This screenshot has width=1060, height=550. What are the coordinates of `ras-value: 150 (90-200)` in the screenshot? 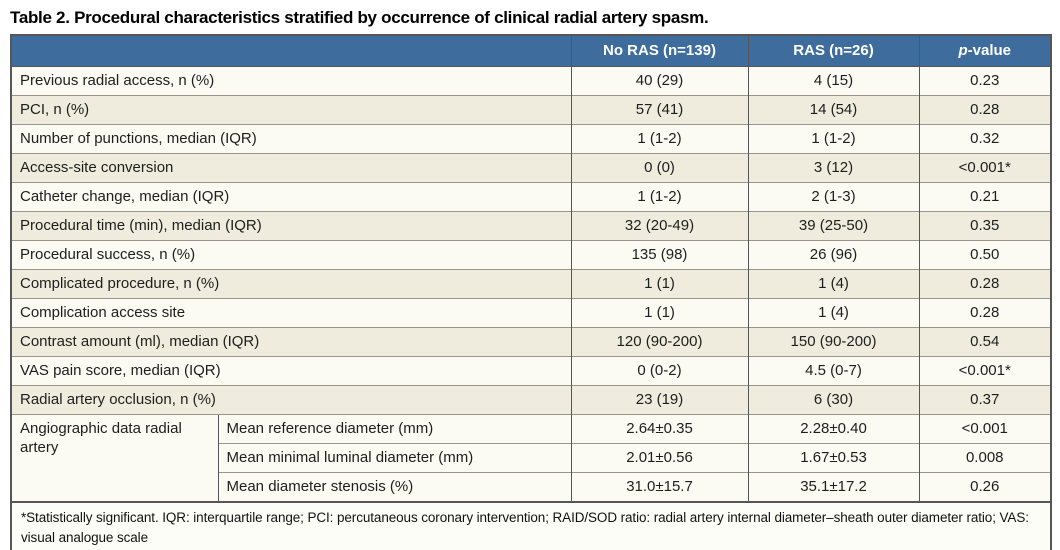 It's located at (833, 342).